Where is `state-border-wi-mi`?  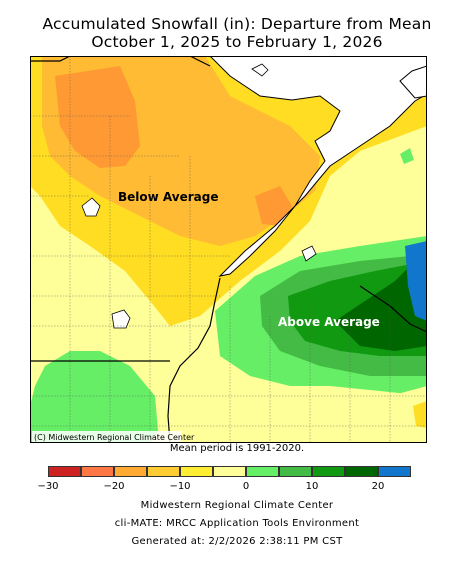
state-border-wi-mi is located at coordinates (393, 309).